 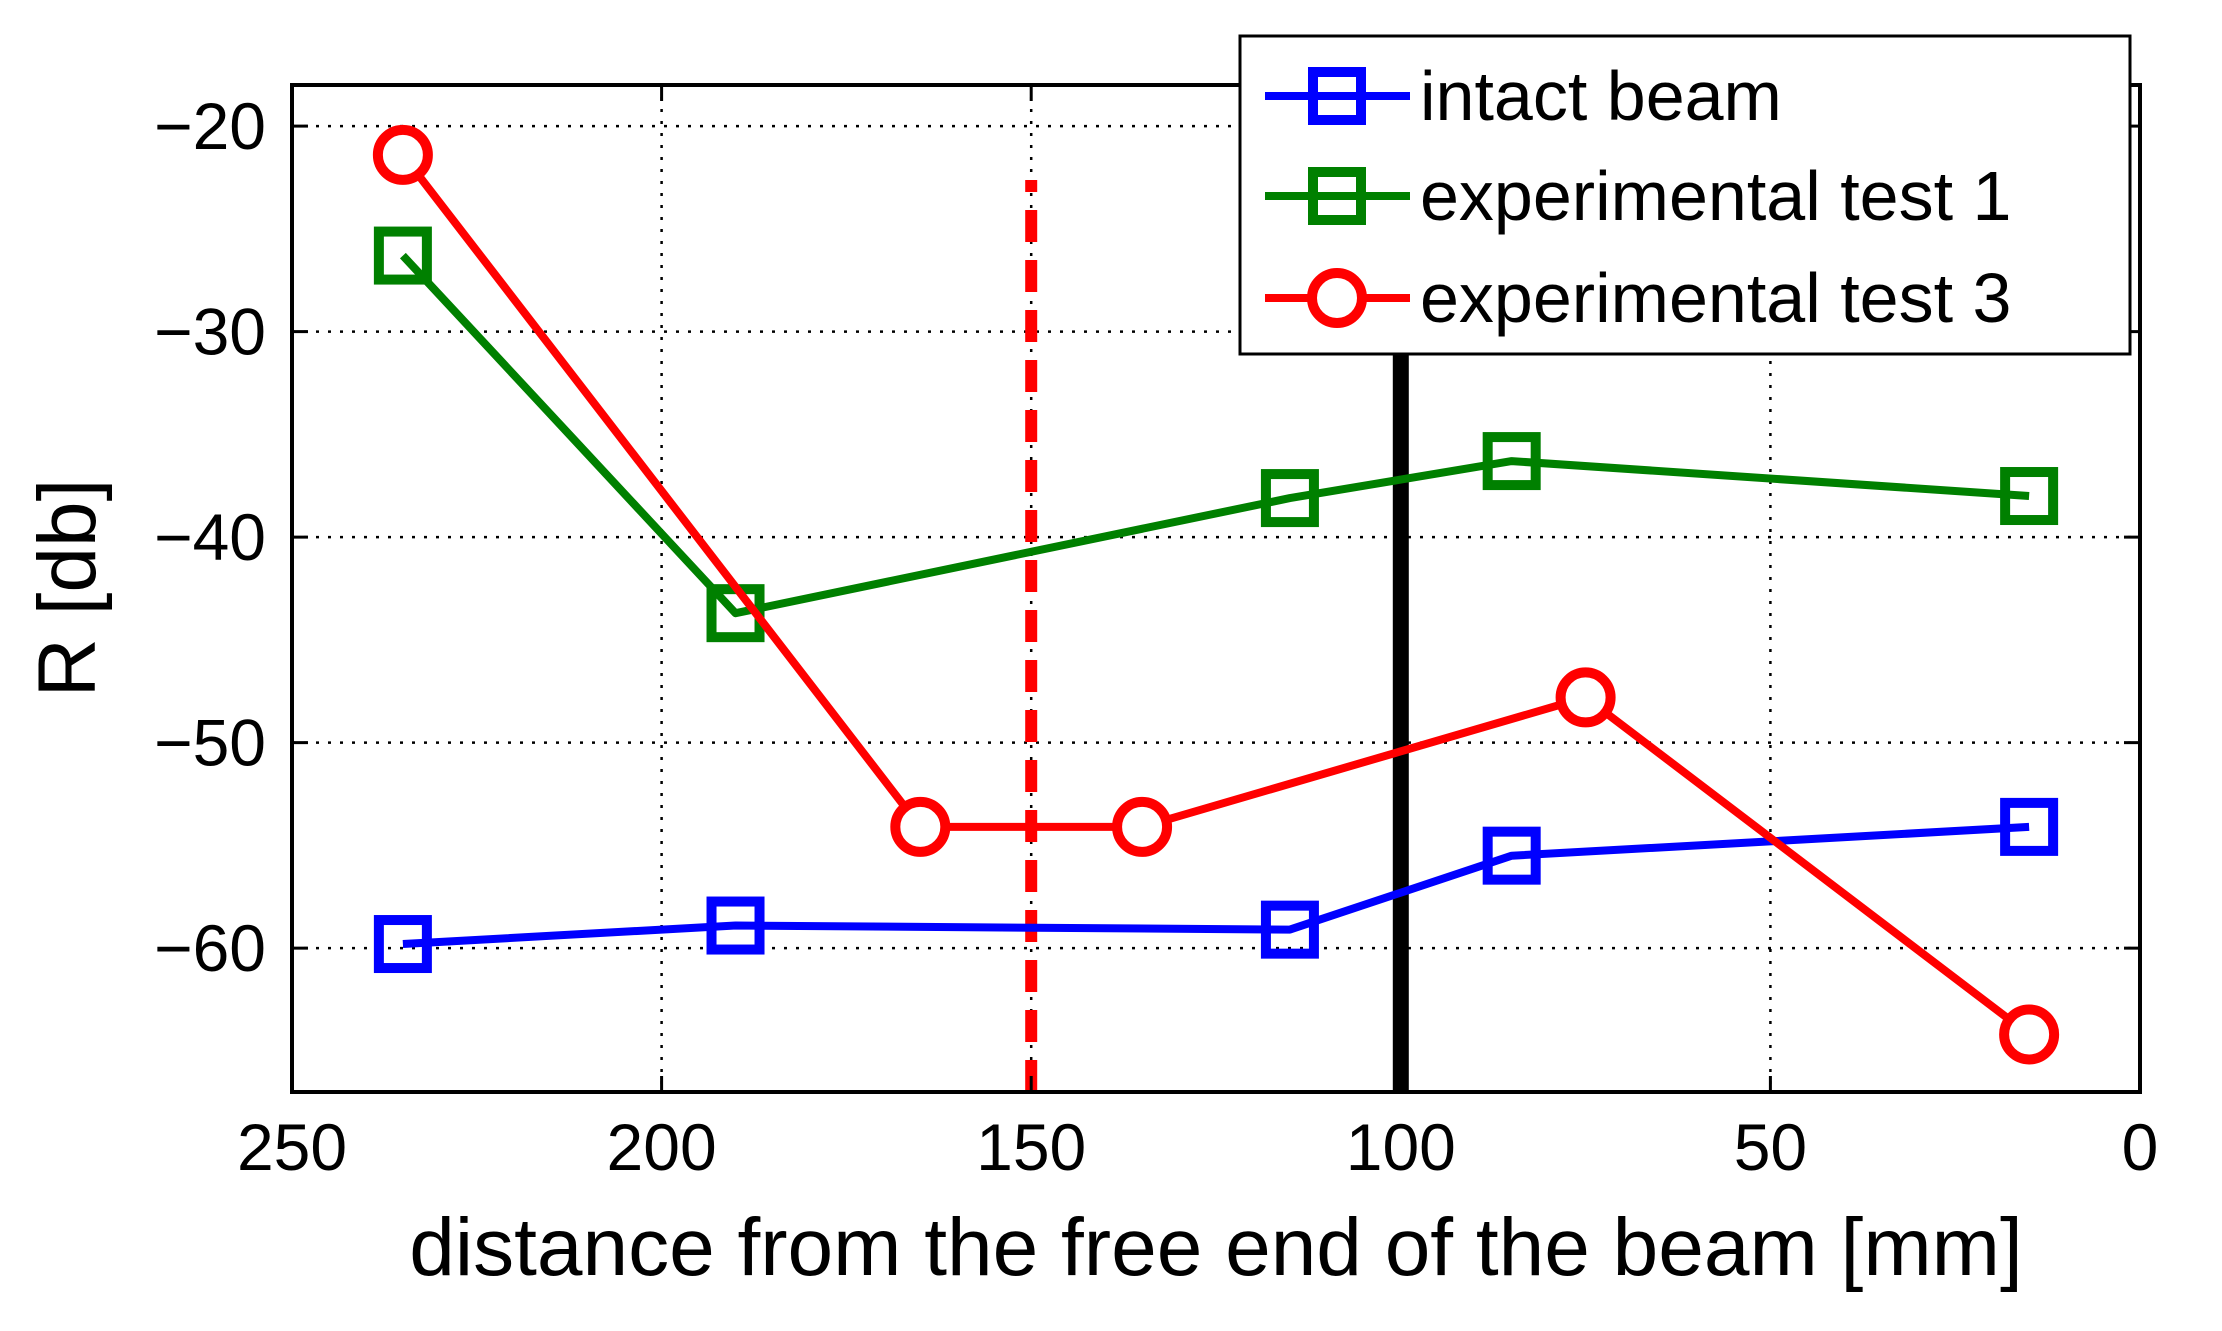 I want to click on x-tick-label: 150, so click(x=1031, y=1147).